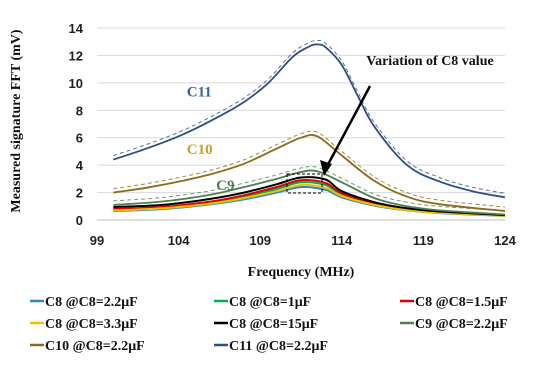 The image size is (543, 365). I want to click on x-tick-label: 114, so click(342, 240).